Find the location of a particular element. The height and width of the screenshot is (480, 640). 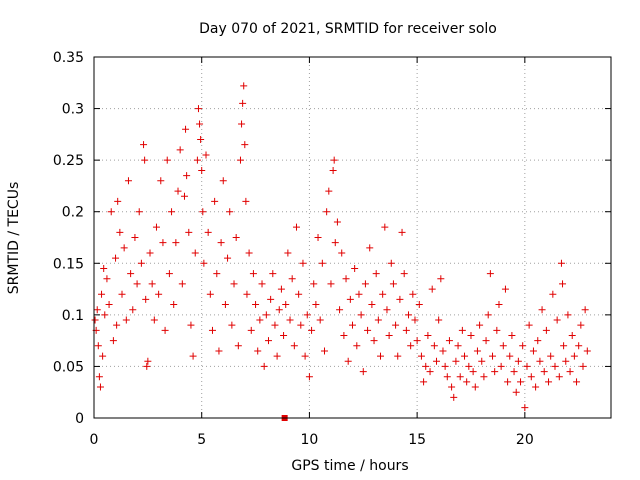

y-tick-label: 0.1 is located at coordinates (73, 316).